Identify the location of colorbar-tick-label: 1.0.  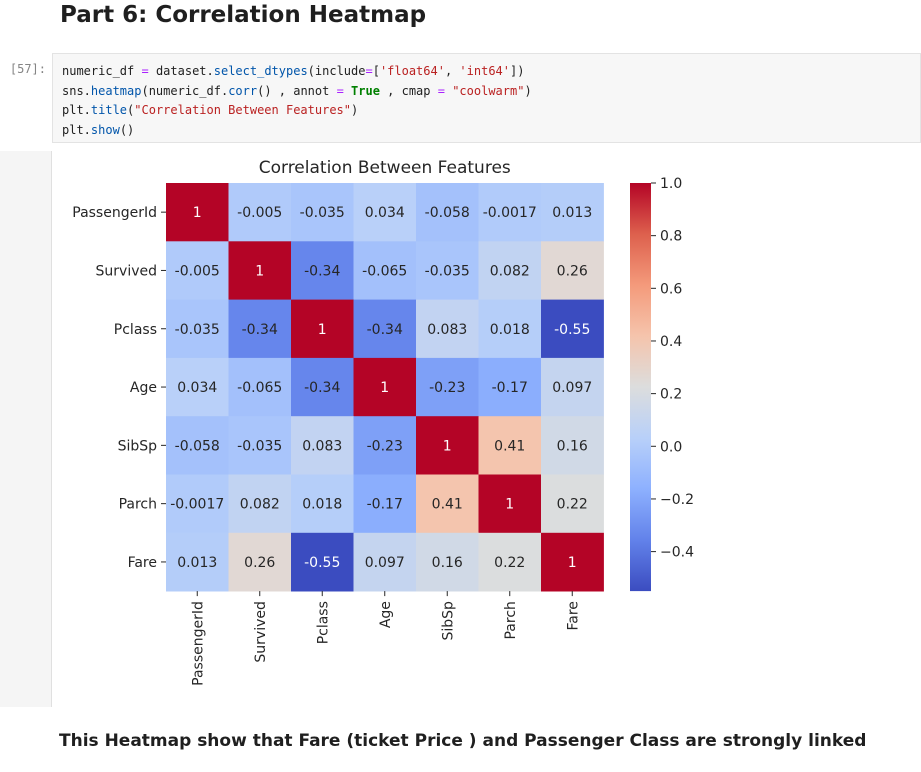
(671, 184).